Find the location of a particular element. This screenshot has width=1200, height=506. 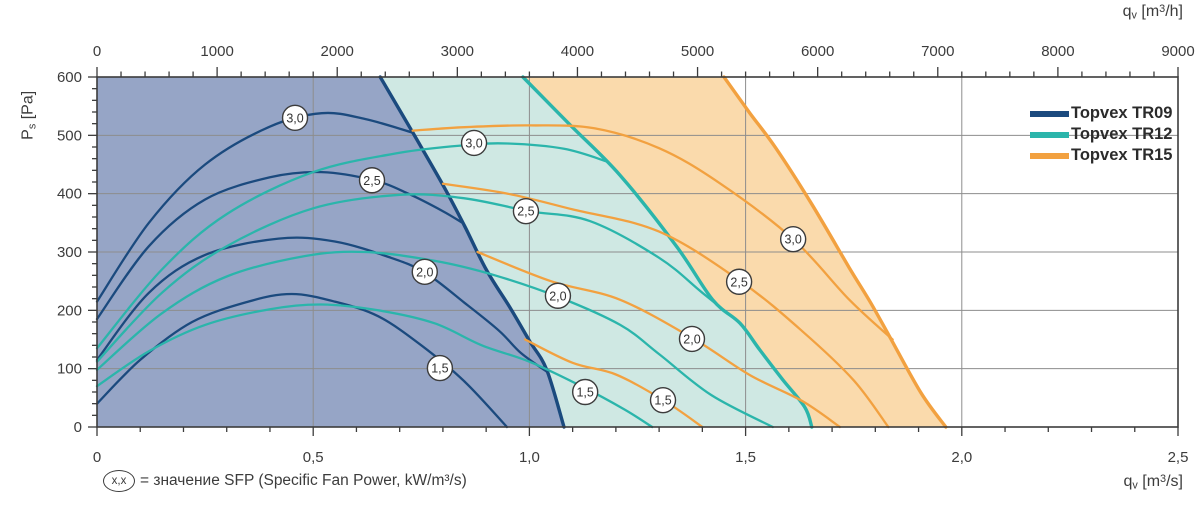

sfp-label-text-tr12-2,0: 2,0 is located at coordinates (557, 296).